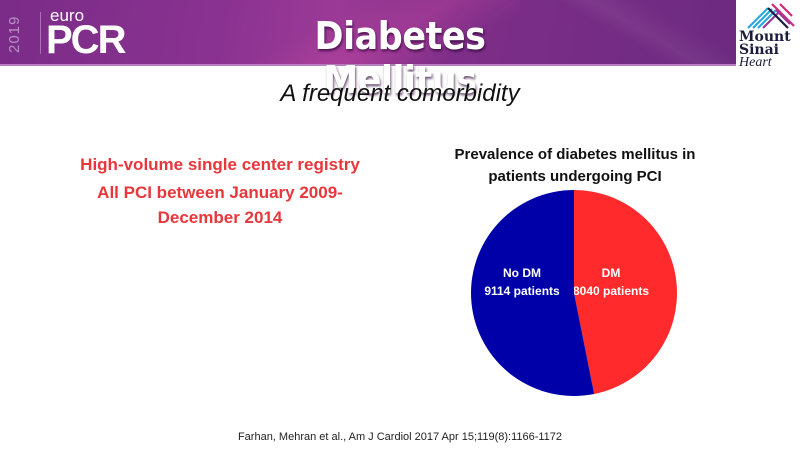 Image resolution: width=800 pixels, height=450 pixels. Describe the element at coordinates (220, 164) in the screenshot. I see `registry-line: High-volume single center registry` at that location.